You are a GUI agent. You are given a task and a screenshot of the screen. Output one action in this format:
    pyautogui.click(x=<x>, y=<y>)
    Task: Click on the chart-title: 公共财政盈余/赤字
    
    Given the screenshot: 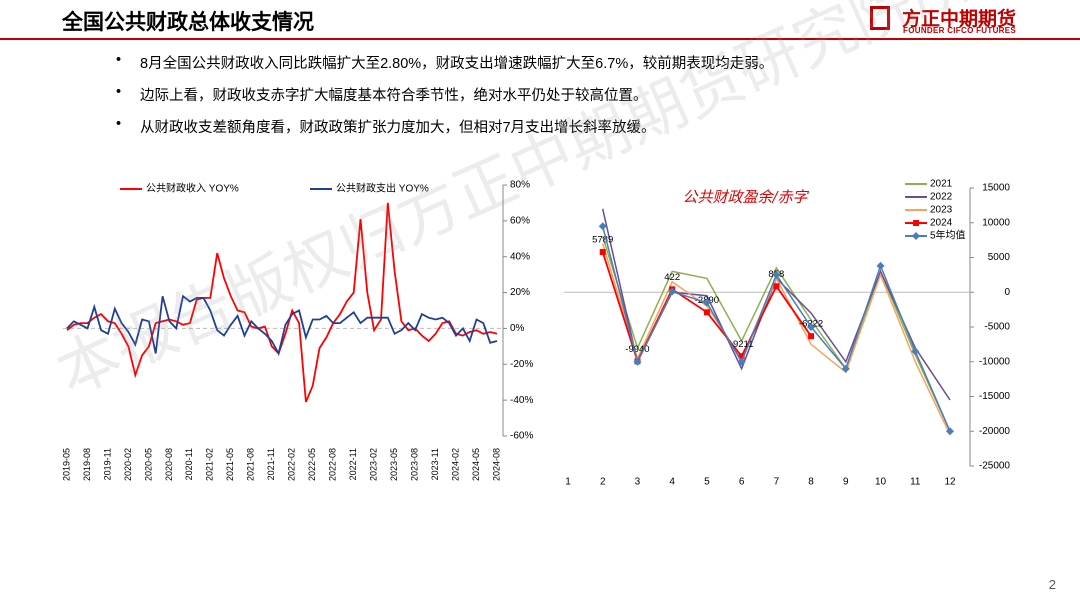 What is the action you would take?
    pyautogui.click(x=745, y=197)
    